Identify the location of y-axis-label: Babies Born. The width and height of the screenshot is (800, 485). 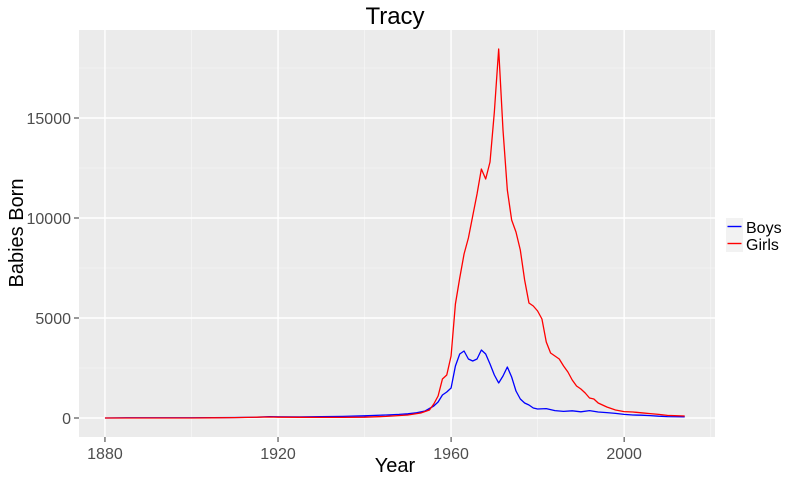
(17, 233).